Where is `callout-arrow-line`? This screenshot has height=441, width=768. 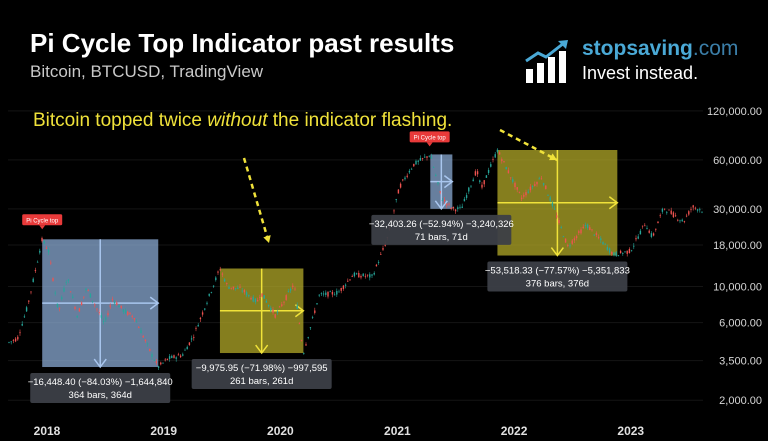
callout-arrow-line is located at coordinates (528, 145).